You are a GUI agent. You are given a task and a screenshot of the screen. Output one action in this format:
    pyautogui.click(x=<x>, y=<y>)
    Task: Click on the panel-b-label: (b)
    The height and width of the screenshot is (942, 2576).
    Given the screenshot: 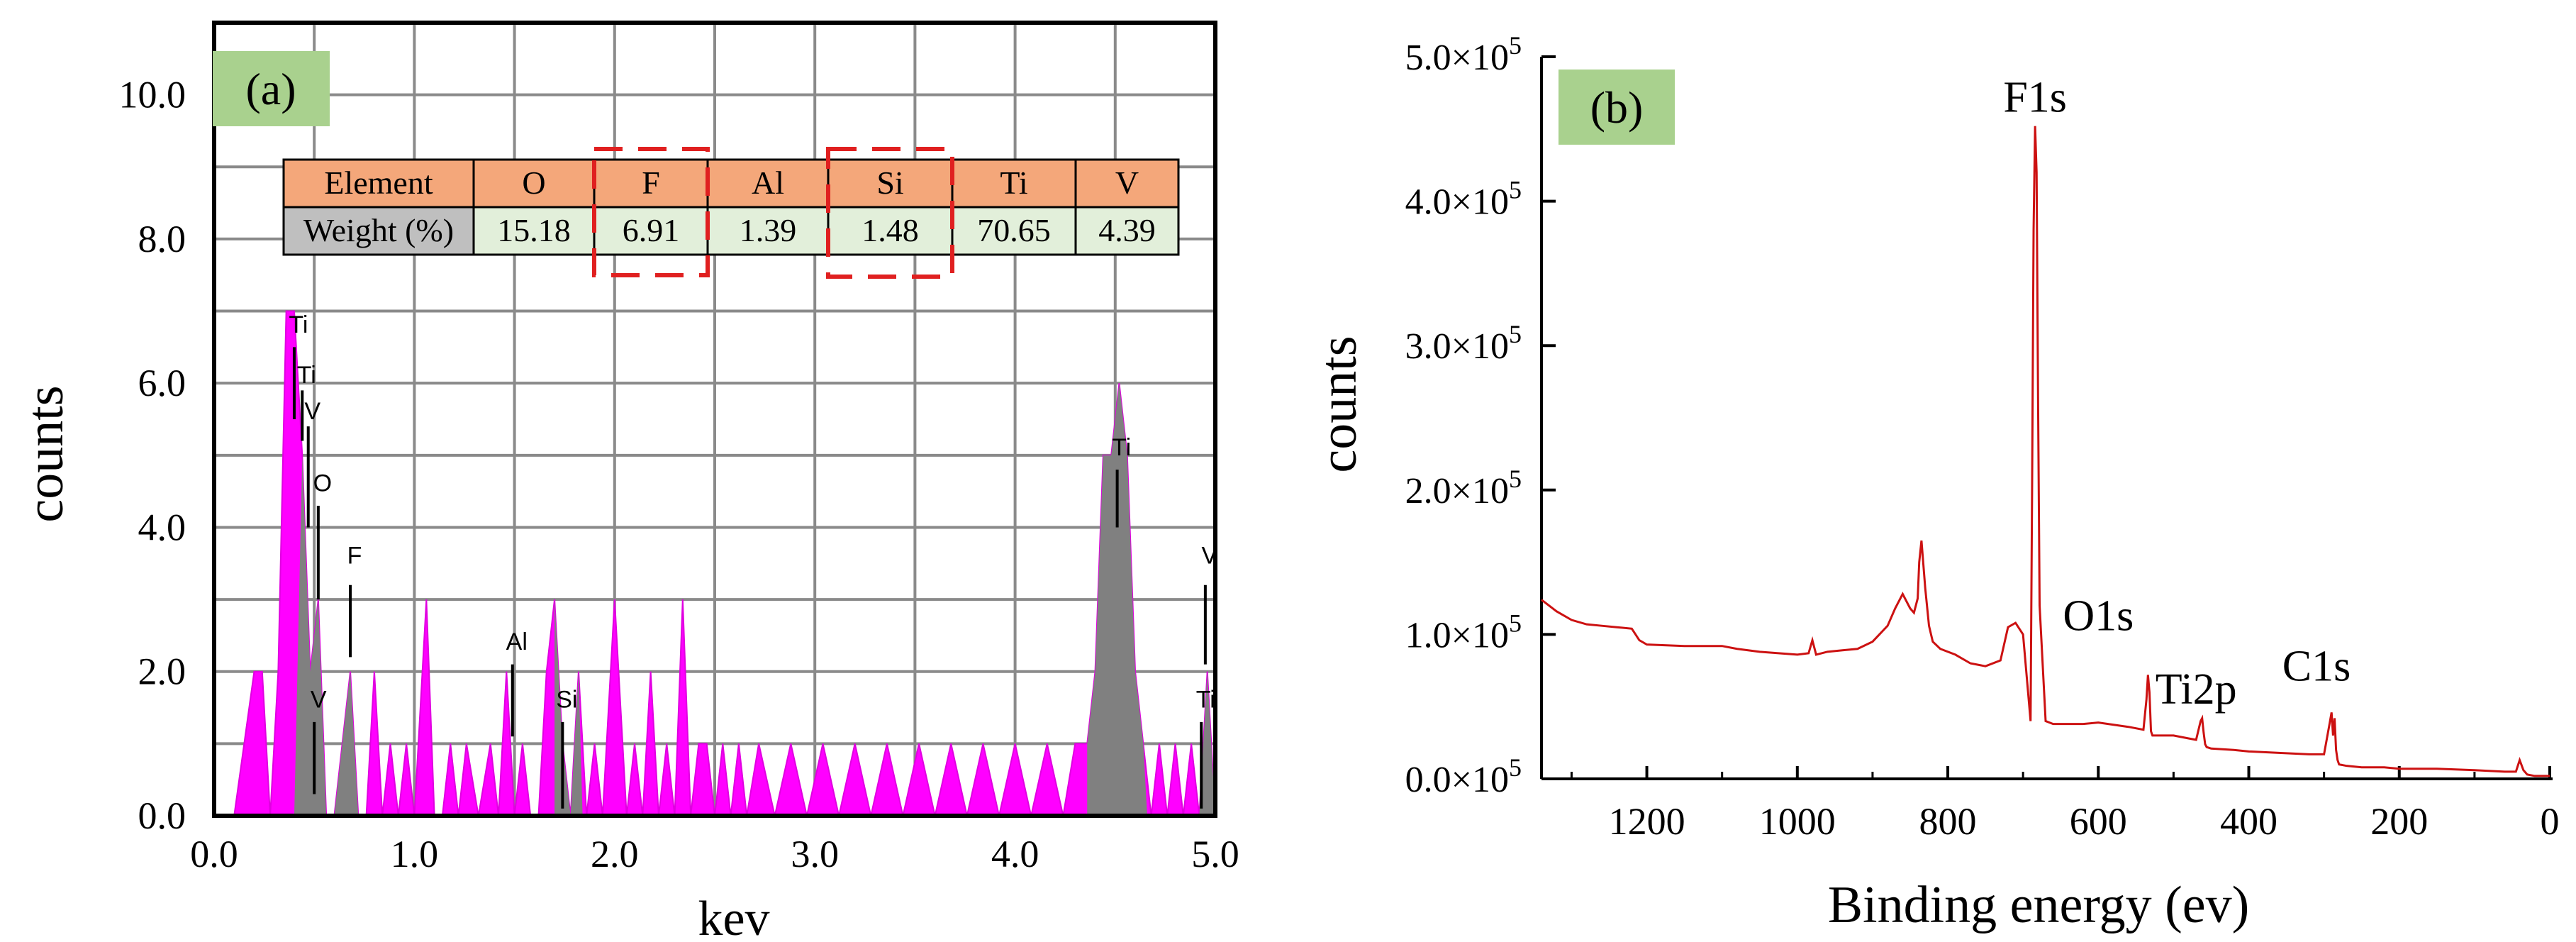 What is the action you would take?
    pyautogui.click(x=1617, y=107)
    